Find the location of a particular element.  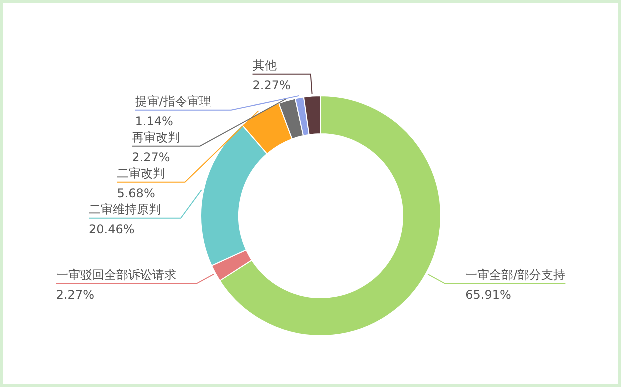

data-label: 1.14% is located at coordinates (154, 121).